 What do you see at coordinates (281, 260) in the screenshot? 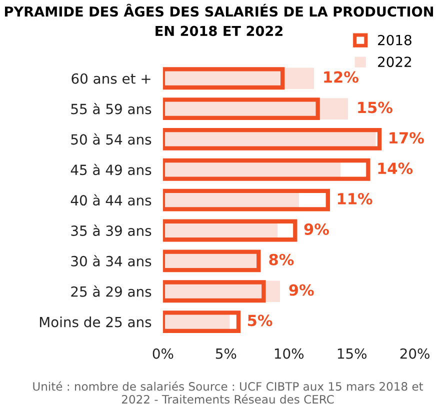
I see `data-label: 8%` at bounding box center [281, 260].